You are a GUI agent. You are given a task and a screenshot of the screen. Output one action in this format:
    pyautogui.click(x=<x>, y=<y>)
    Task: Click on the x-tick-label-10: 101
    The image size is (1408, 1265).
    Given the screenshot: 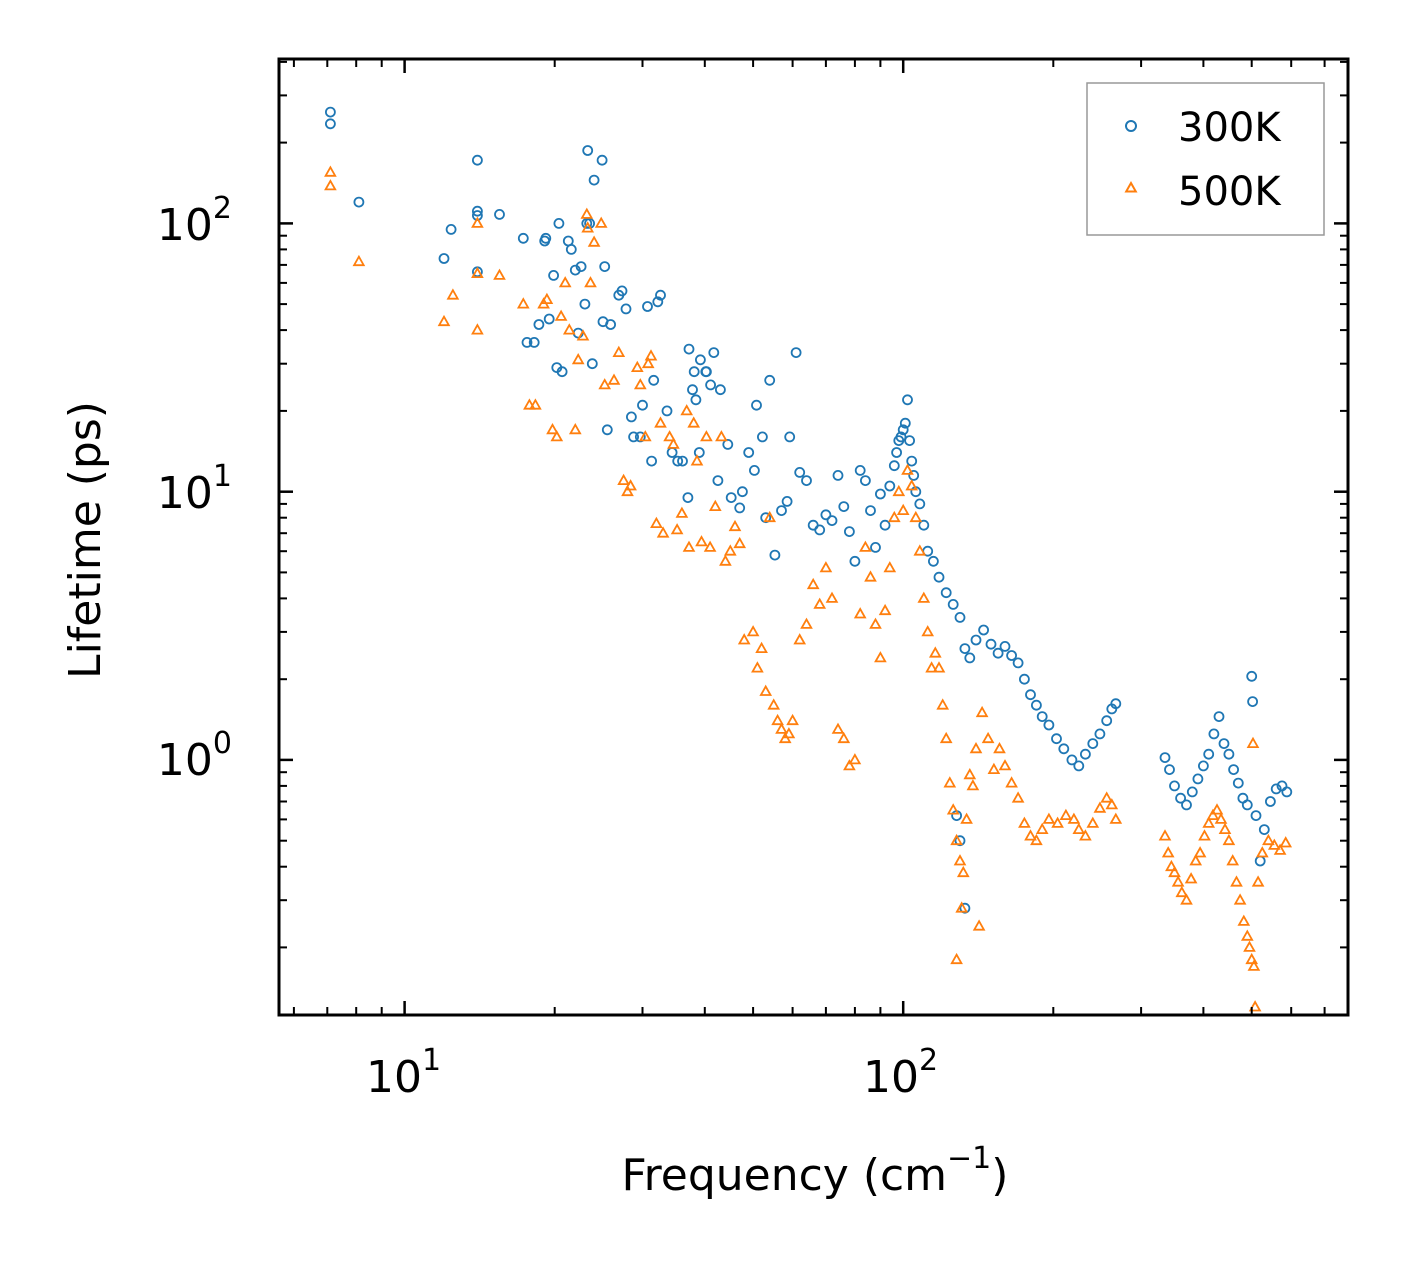 What is the action you would take?
    pyautogui.click(x=403, y=1073)
    